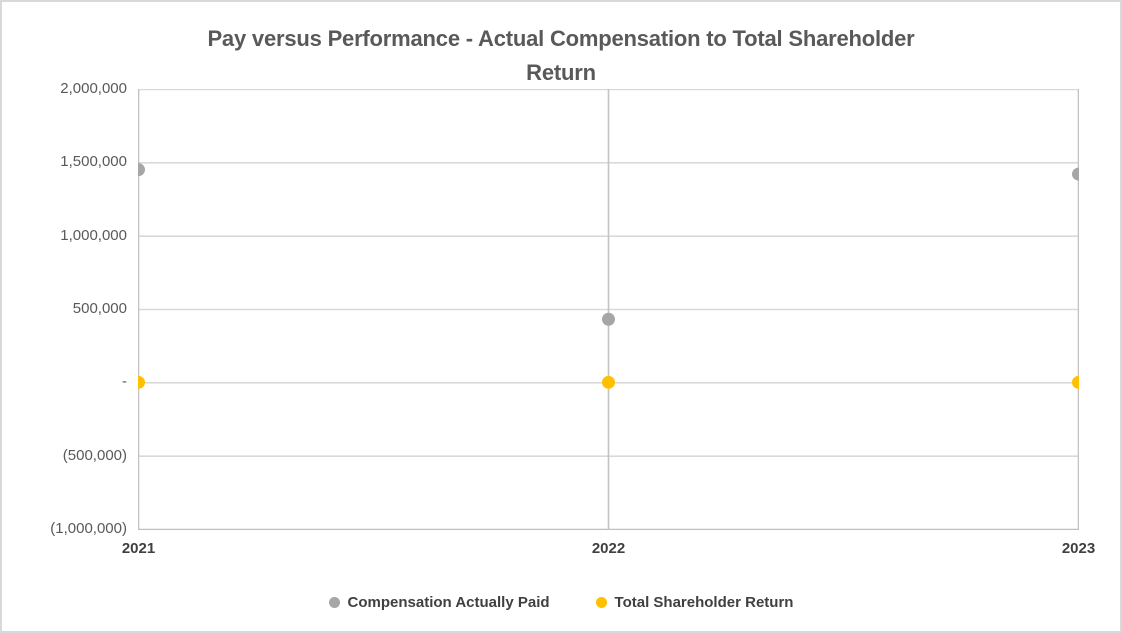 The height and width of the screenshot is (633, 1122). Describe the element at coordinates (608, 548) in the screenshot. I see `x-axis-tick-label-2022: 2022` at that location.